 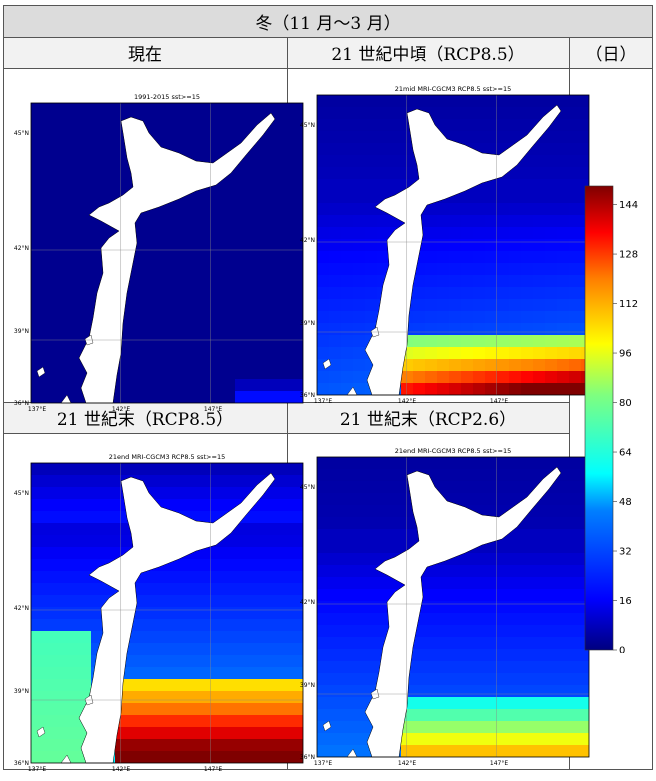 What do you see at coordinates (628, 205) in the screenshot?
I see `colorbar-tick-label: 144` at bounding box center [628, 205].